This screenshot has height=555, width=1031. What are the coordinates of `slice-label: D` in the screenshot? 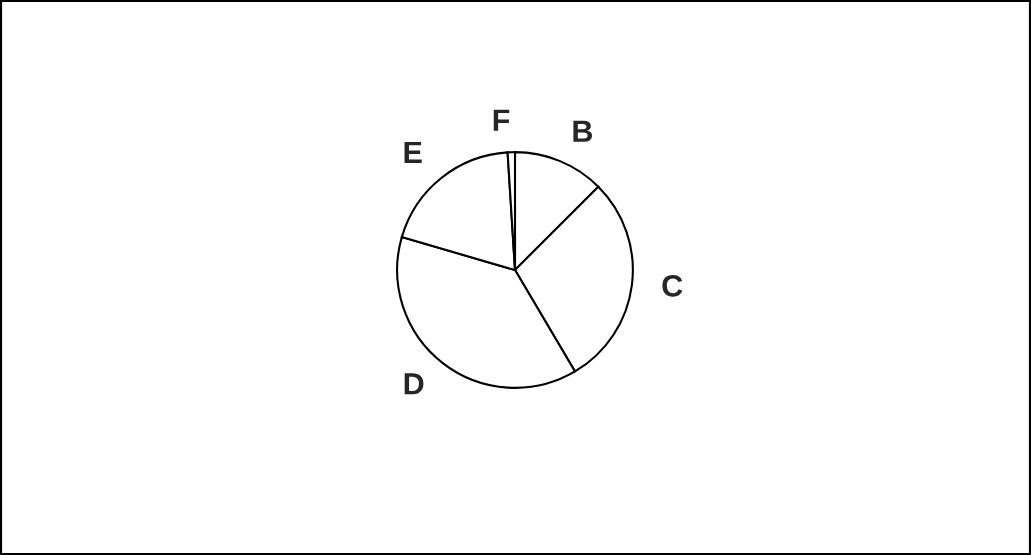 It's located at (414, 384).